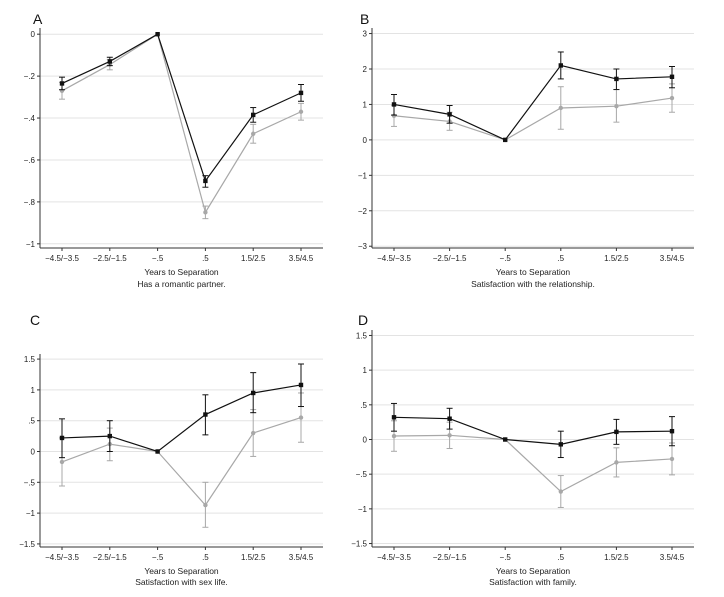 Image resolution: width=724 pixels, height=597 pixels. What do you see at coordinates (533, 284) in the screenshot?
I see `panel-caption: Satisfaction with the relationship.` at bounding box center [533, 284].